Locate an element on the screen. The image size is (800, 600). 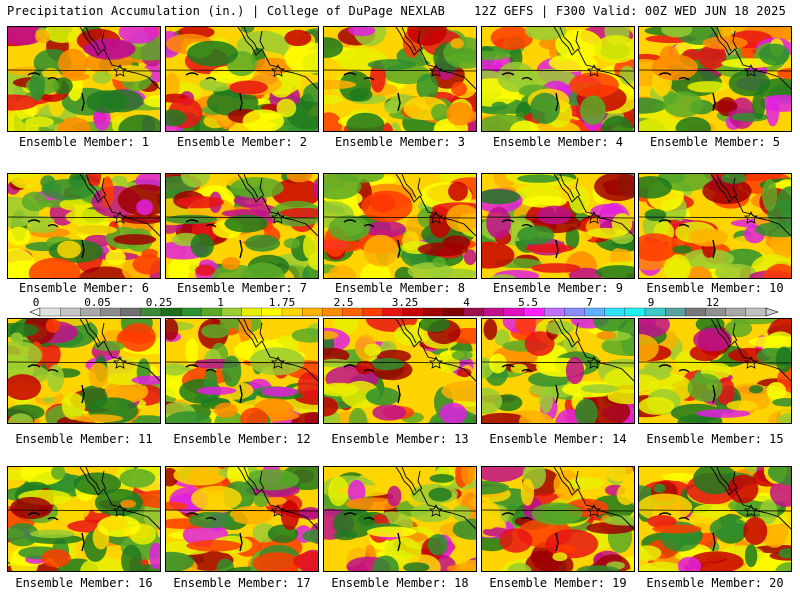
ensemble-member-label: Ensemble Member: 5 is located at coordinates (715, 142).